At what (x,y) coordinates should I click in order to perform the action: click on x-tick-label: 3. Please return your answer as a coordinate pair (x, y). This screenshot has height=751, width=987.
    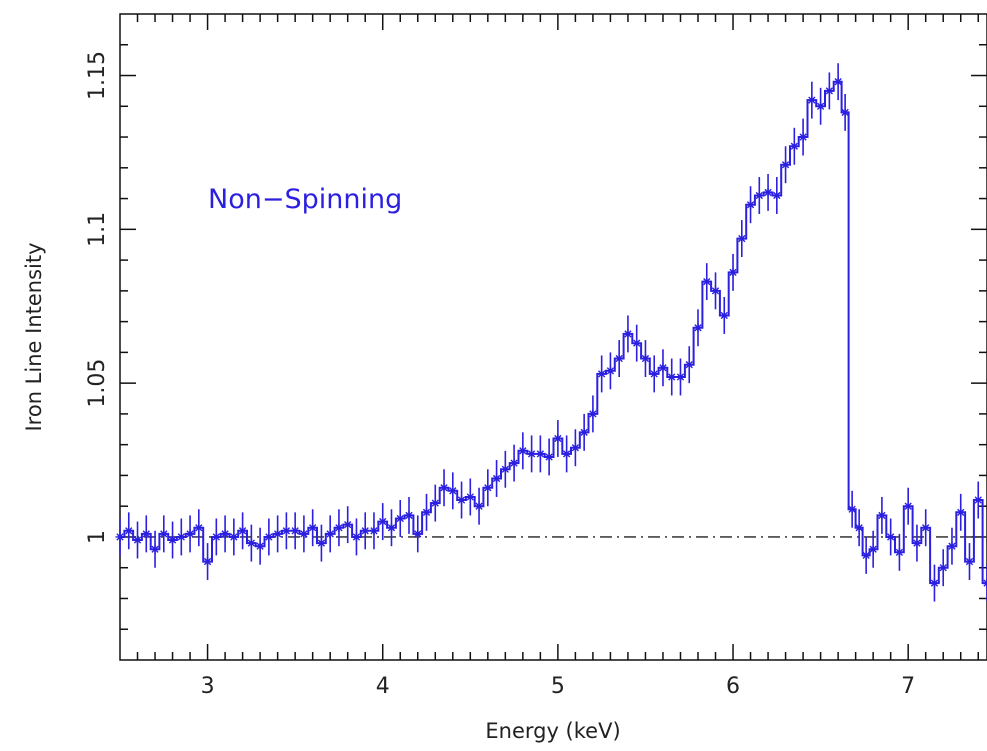
    Looking at the image, I should click on (208, 686).